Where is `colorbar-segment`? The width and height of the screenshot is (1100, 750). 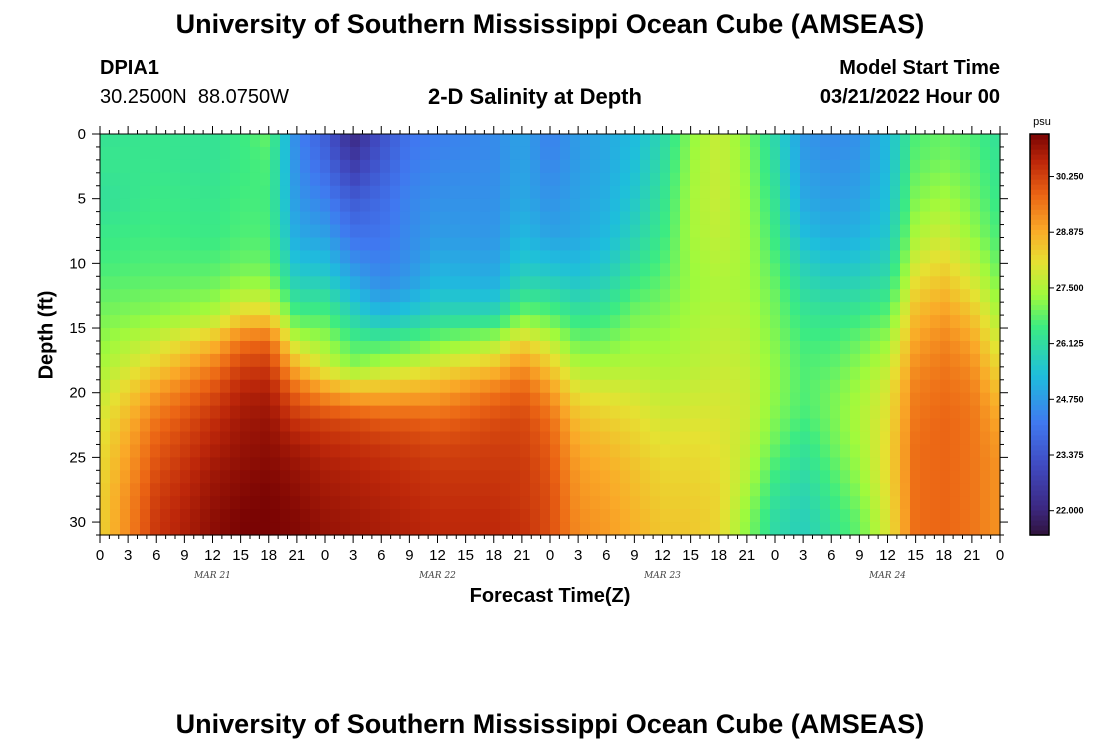
colorbar-segment is located at coordinates (1039, 367).